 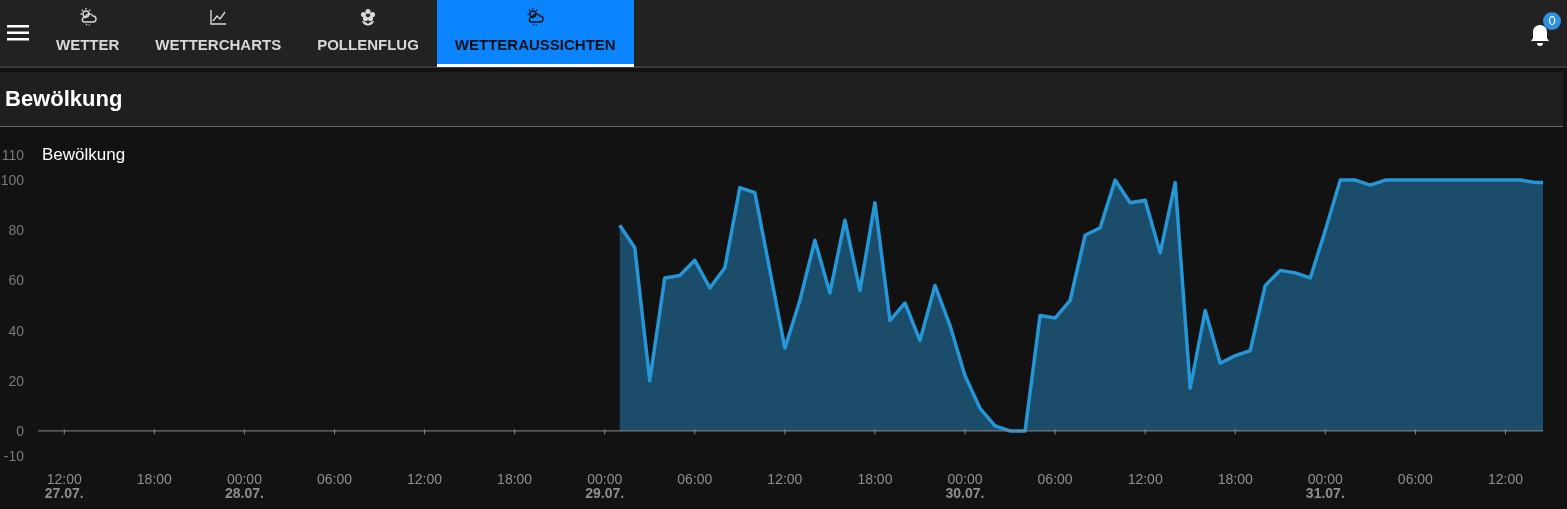 What do you see at coordinates (218, 44) in the screenshot?
I see `text: WETTERCHARTS` at bounding box center [218, 44].